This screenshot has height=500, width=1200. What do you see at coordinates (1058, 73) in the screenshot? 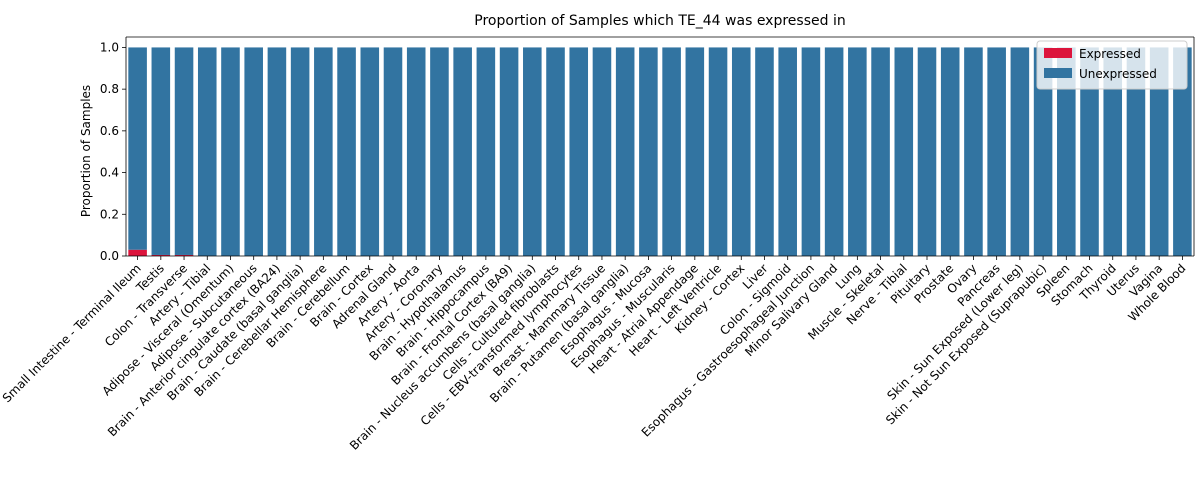
I see `legend-swatch-unexpressed` at bounding box center [1058, 73].